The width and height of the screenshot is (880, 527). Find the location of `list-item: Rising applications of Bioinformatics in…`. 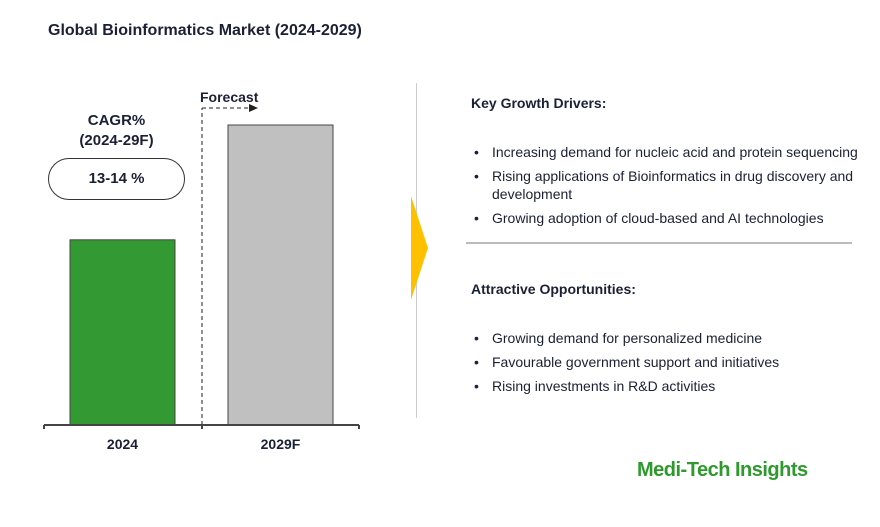

list-item: Rising applications of Bioinformatics in… is located at coordinates (666, 185).